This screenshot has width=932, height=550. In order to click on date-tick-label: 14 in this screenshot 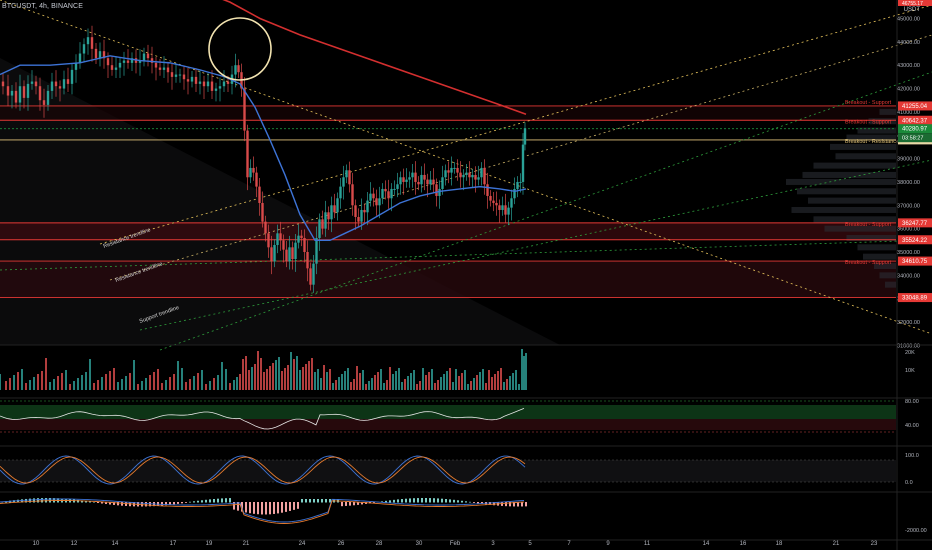, I will do `click(706, 544)`.